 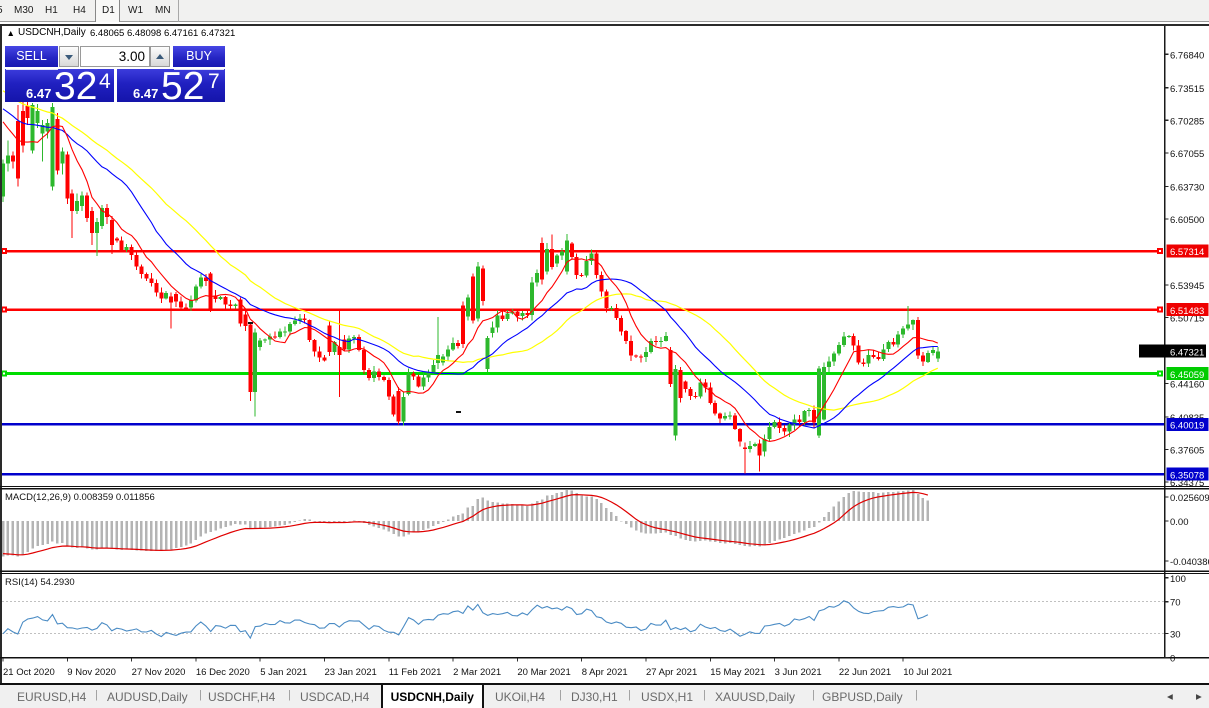 What do you see at coordinates (1187, 385) in the screenshot?
I see `svg-text: 6.44160` at bounding box center [1187, 385].